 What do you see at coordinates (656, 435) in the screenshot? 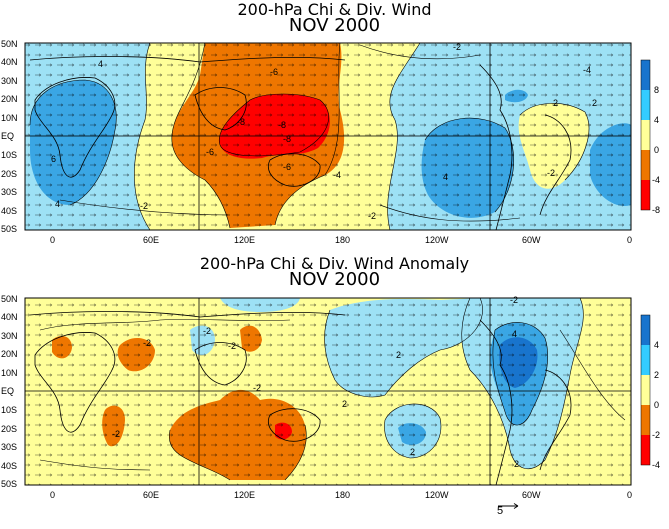
I see `bottom-colorbar-tick: -2` at bounding box center [656, 435].